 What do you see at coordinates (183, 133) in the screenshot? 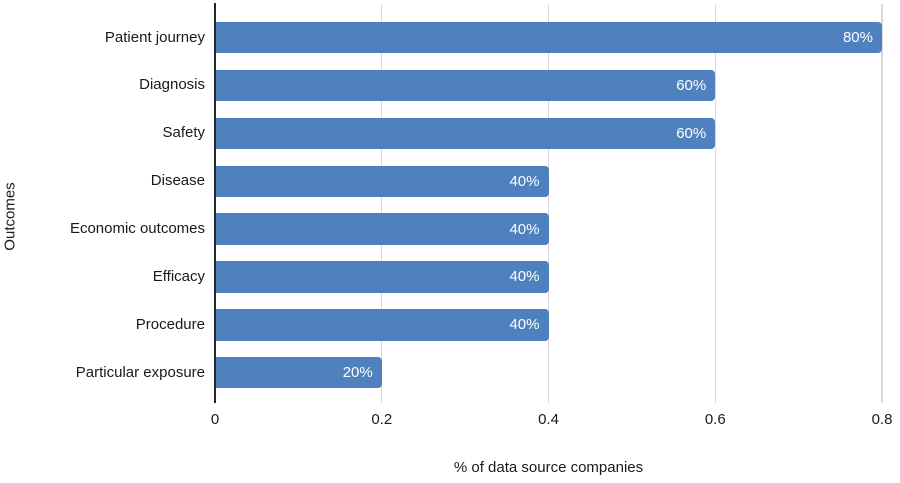
I see `category-label: Safety` at bounding box center [183, 133].